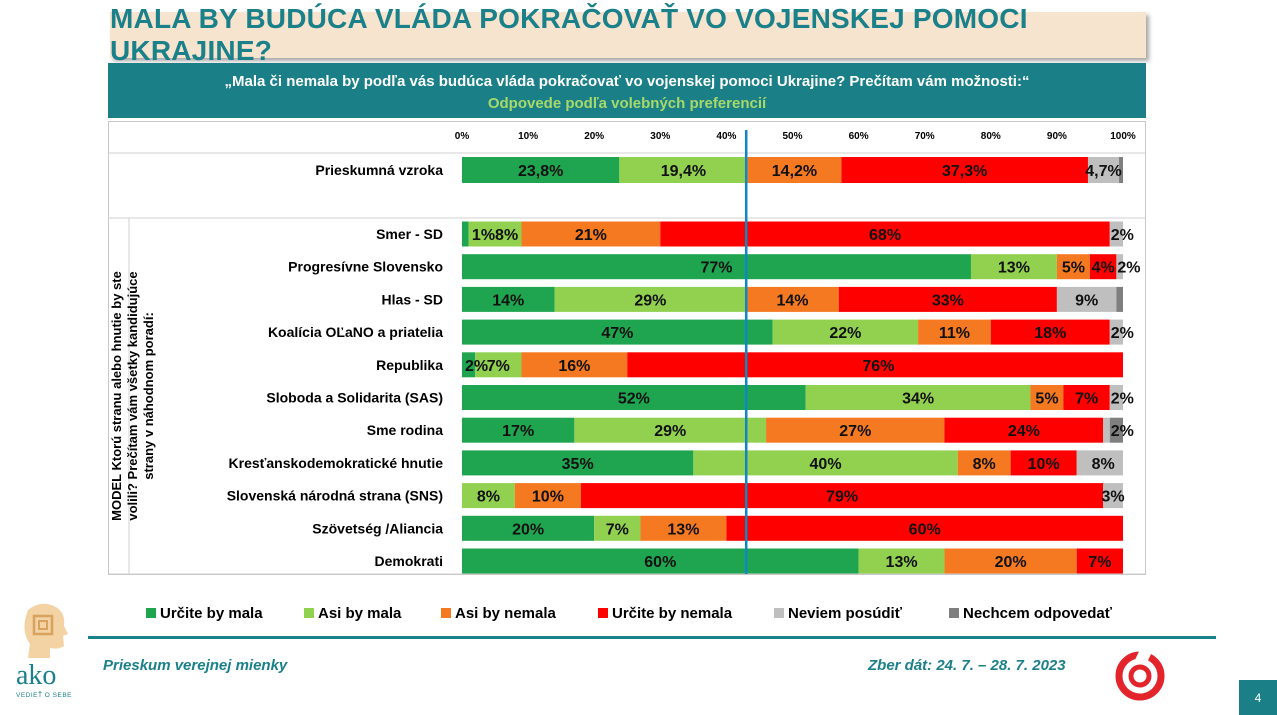  Describe the element at coordinates (148, 396) in the screenshot. I see `y-axis-label-line: strany v náhodnom poradí:` at that location.